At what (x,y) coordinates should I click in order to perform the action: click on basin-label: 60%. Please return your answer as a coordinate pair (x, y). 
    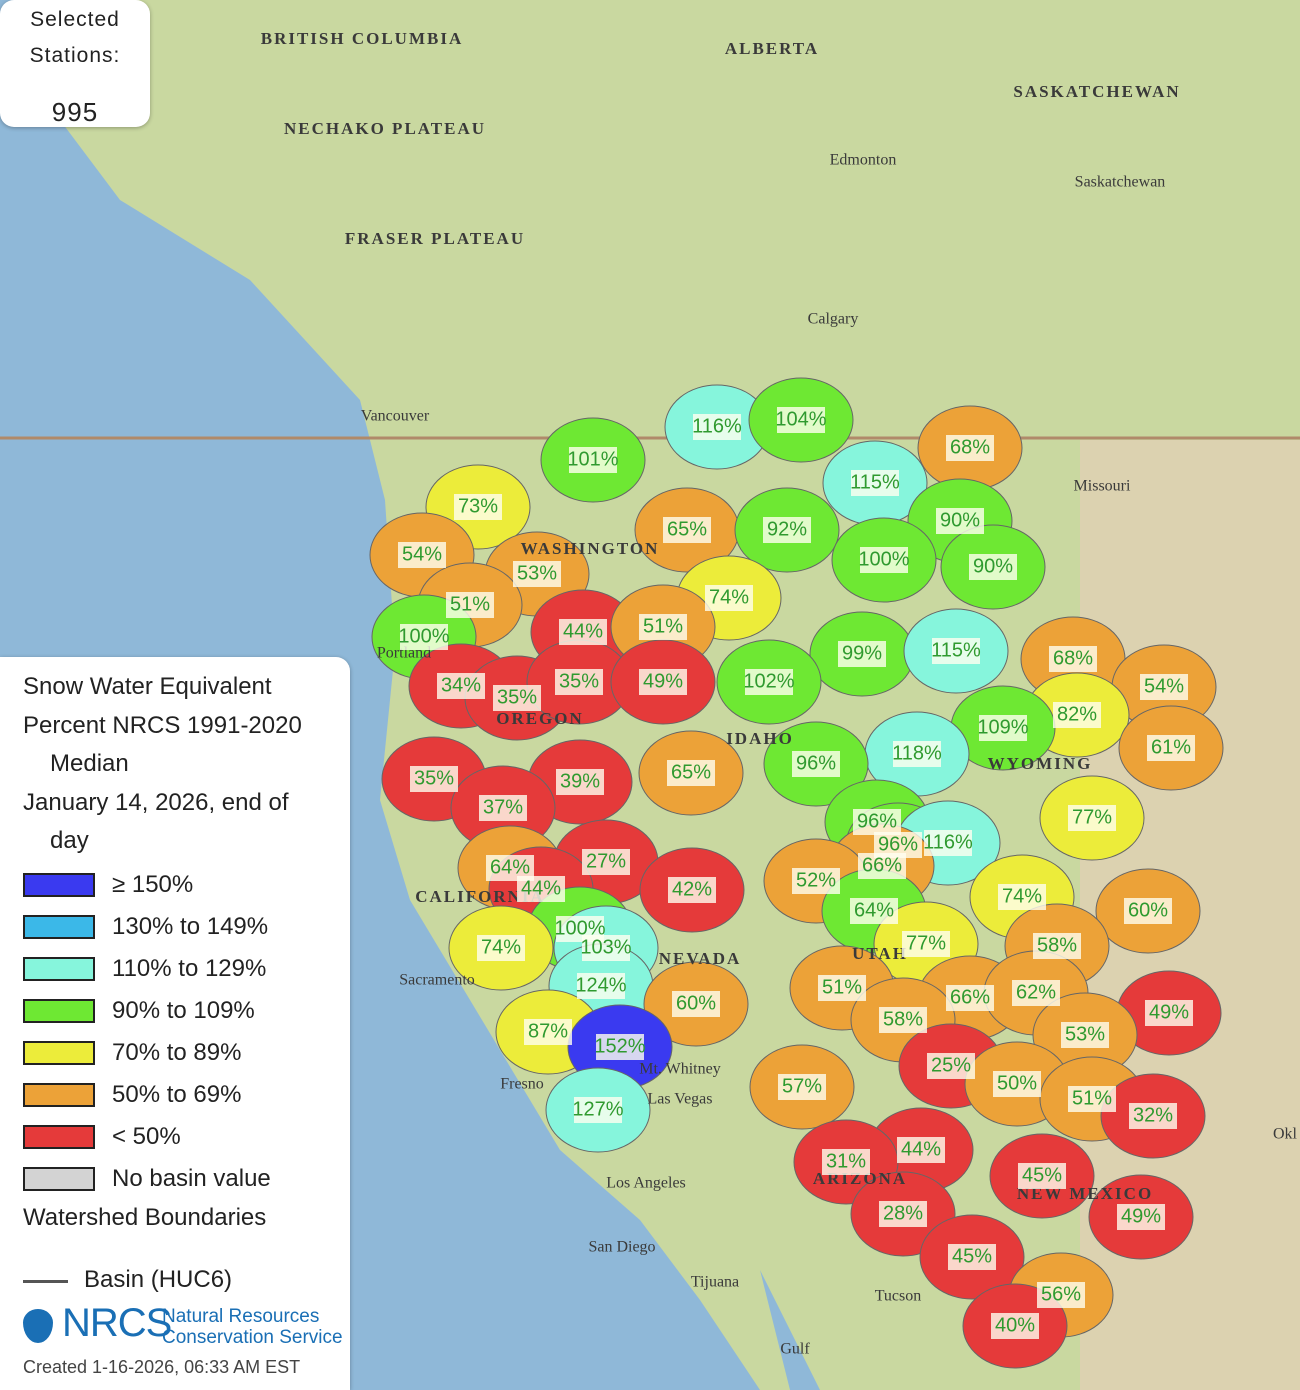
    Looking at the image, I should click on (696, 1003).